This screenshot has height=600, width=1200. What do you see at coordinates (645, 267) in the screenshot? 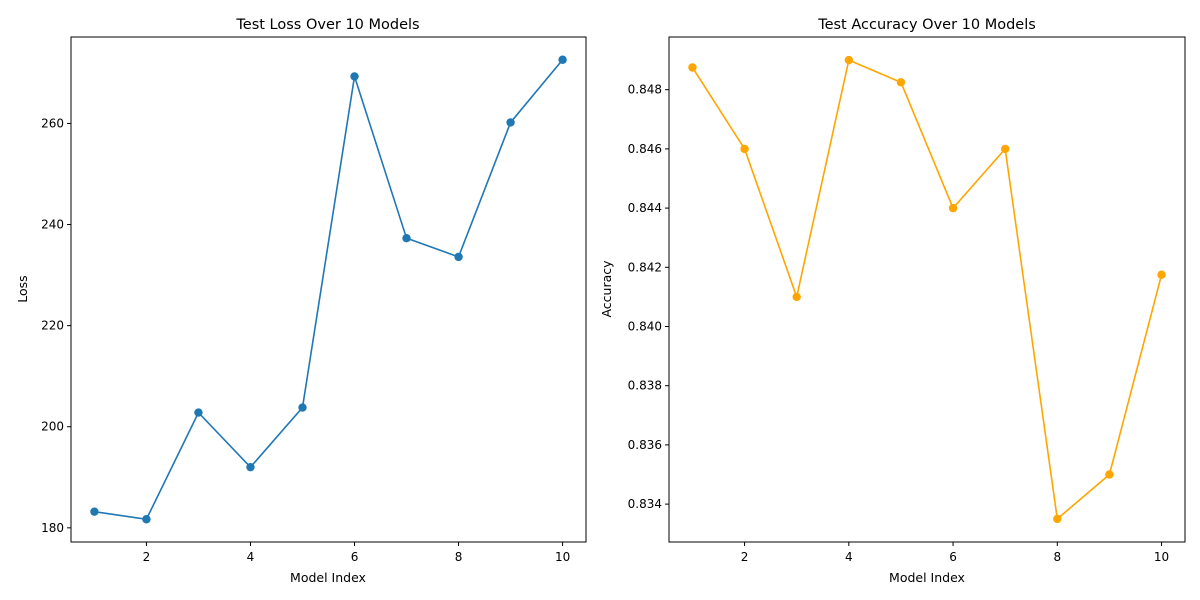
I see `accuracy-ytick-label: 0.842` at bounding box center [645, 267].